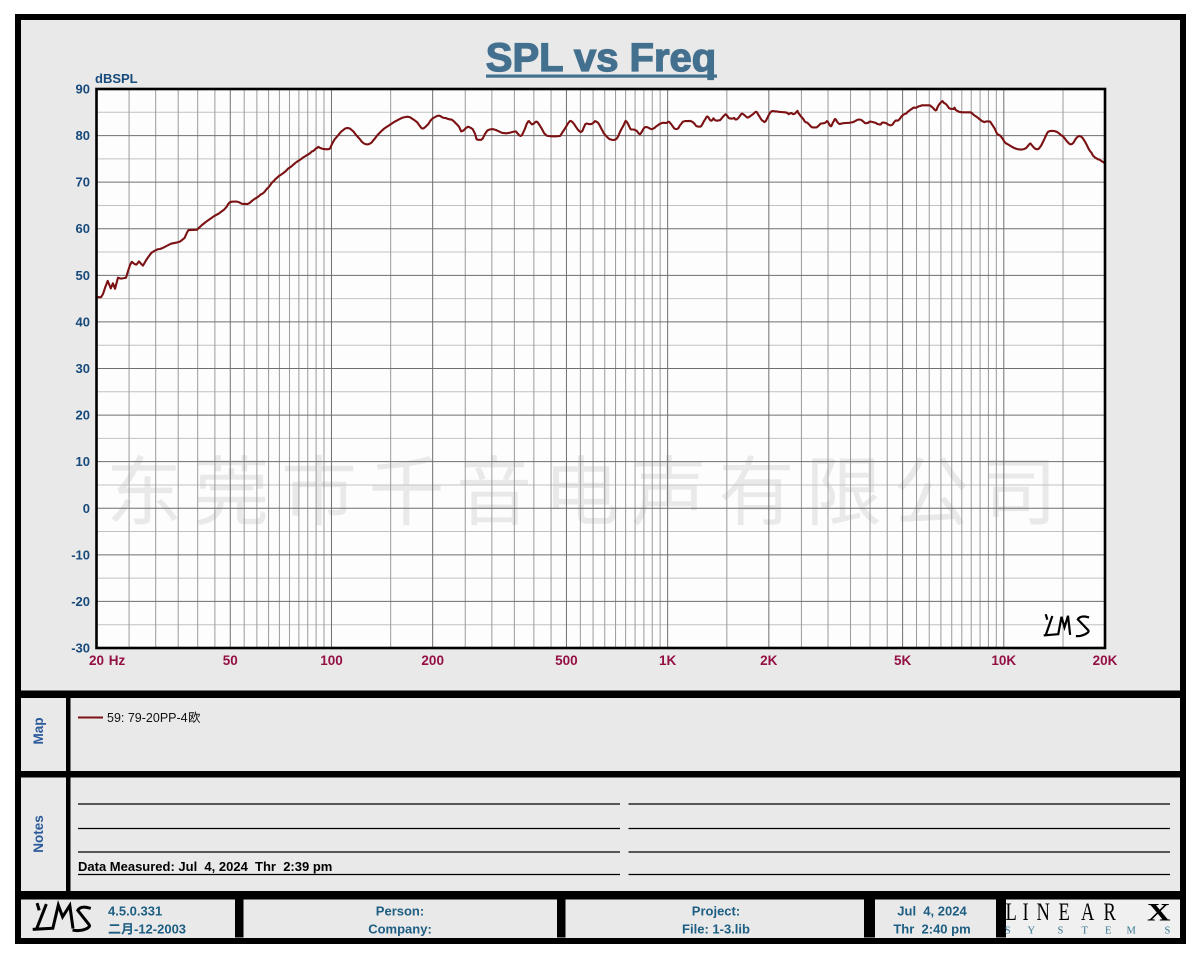  I want to click on svg-text: -20, so click(80, 601).